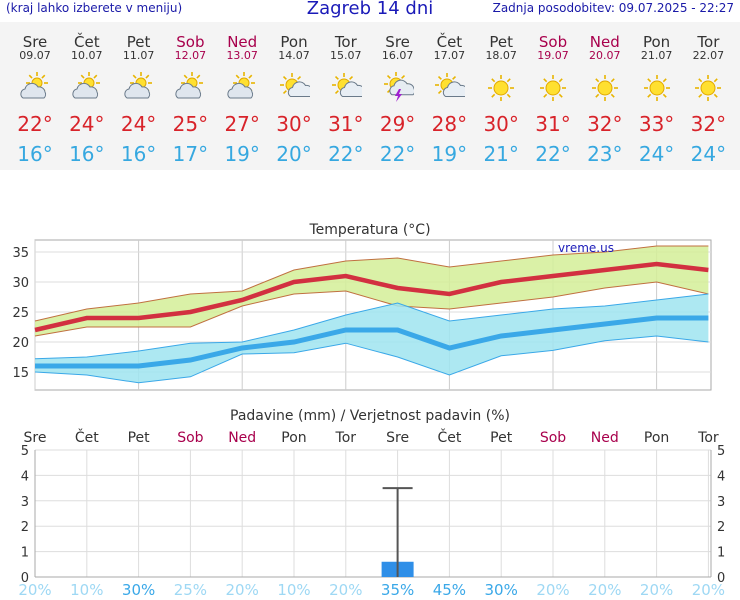 This screenshot has height=600, width=740. Describe the element at coordinates (449, 589) in the screenshot. I see `precipitation-probability: 45%` at that location.